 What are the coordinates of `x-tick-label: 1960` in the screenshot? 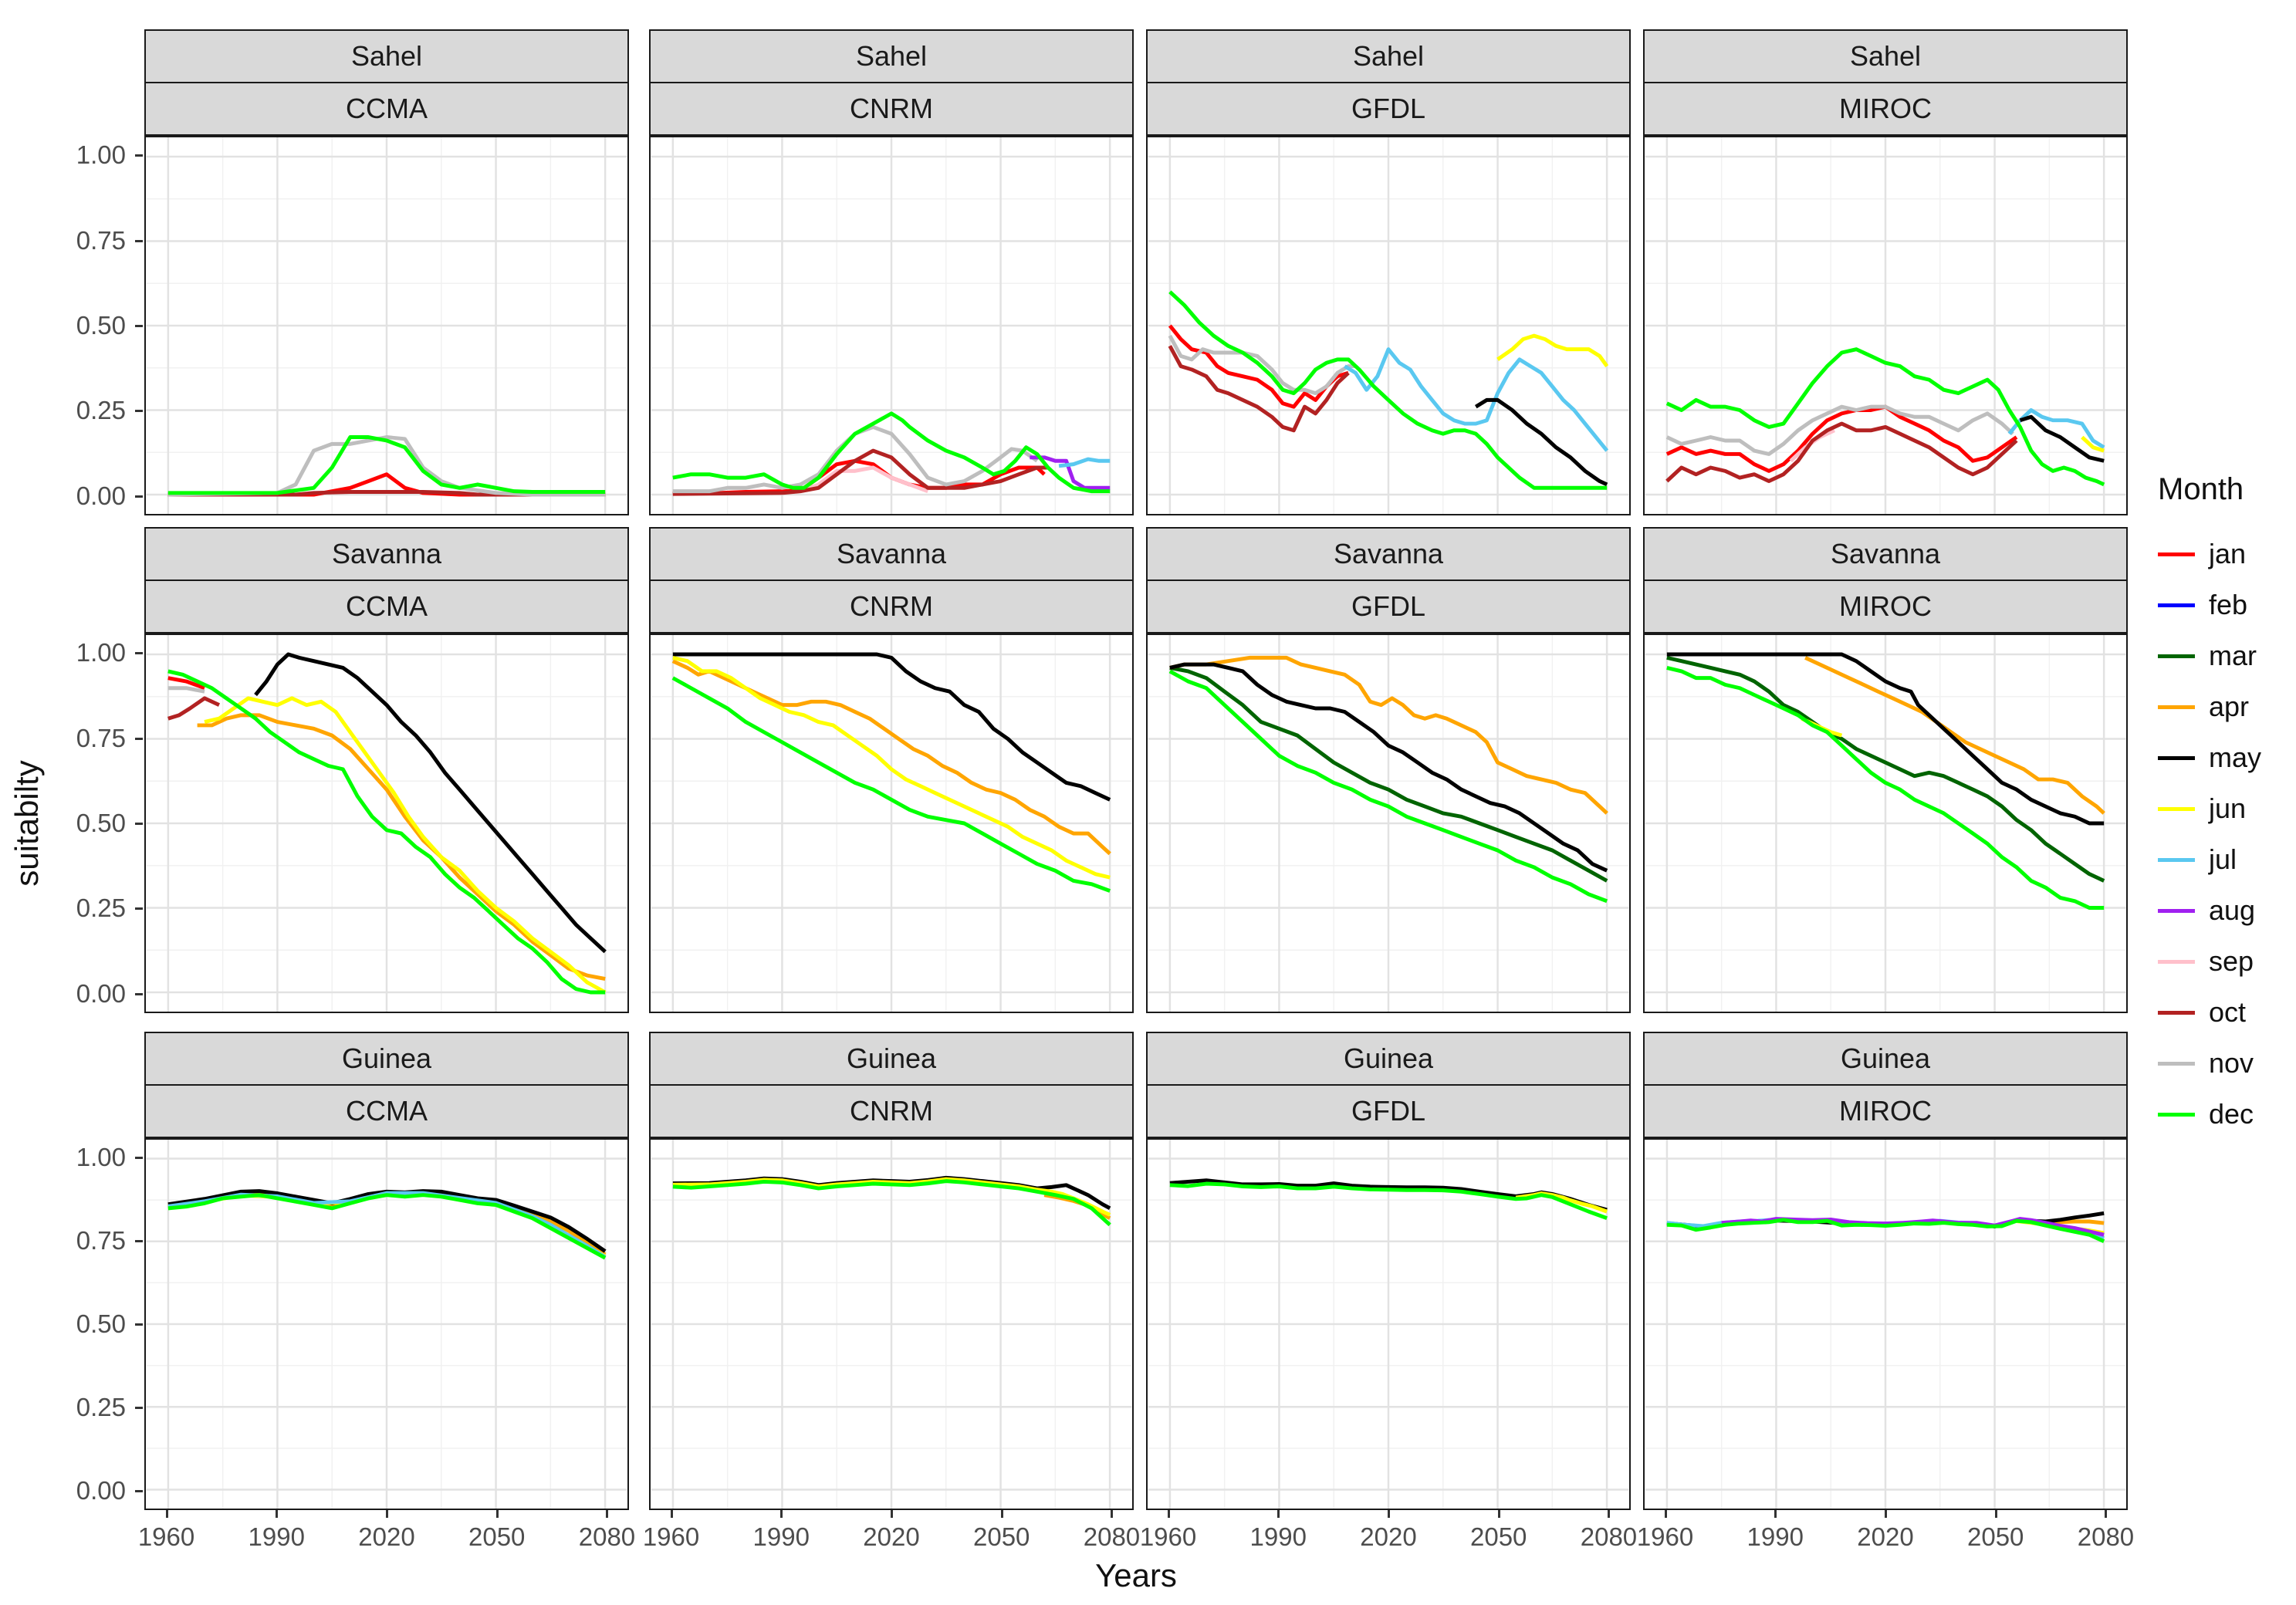 It's located at (1665, 1536).